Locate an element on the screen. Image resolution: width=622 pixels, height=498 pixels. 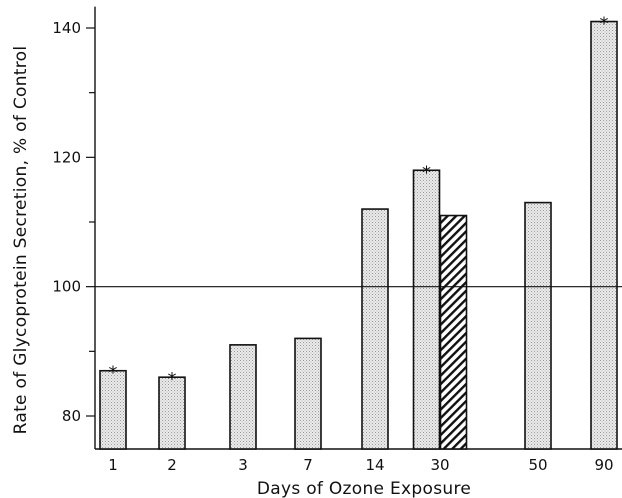
x-axis-title: Days of Ozone Exposure is located at coordinates (364, 488).